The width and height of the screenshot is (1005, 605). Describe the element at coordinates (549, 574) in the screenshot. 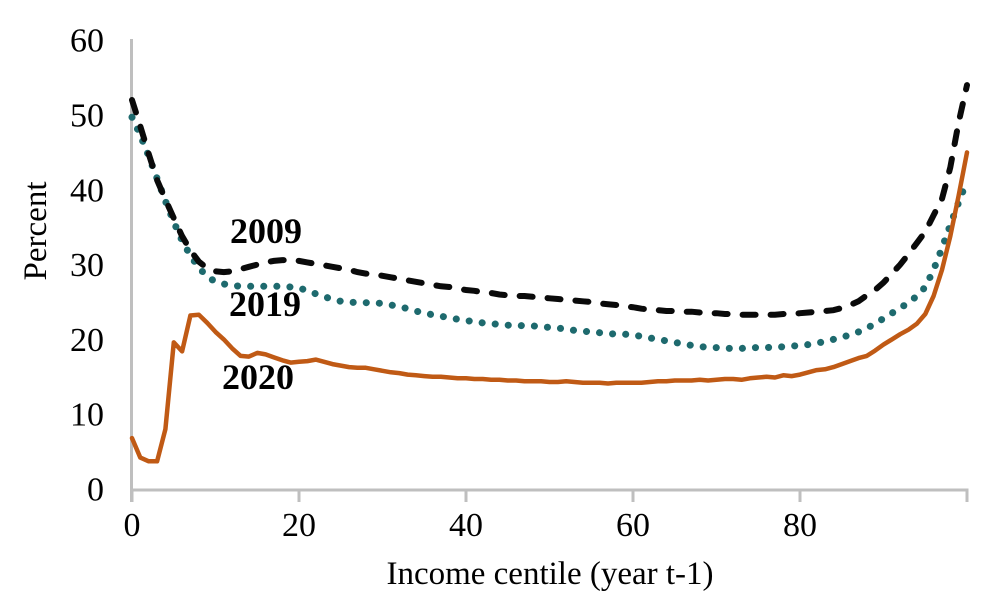

I see `x-axis-title: Income centile (year t-1)` at that location.